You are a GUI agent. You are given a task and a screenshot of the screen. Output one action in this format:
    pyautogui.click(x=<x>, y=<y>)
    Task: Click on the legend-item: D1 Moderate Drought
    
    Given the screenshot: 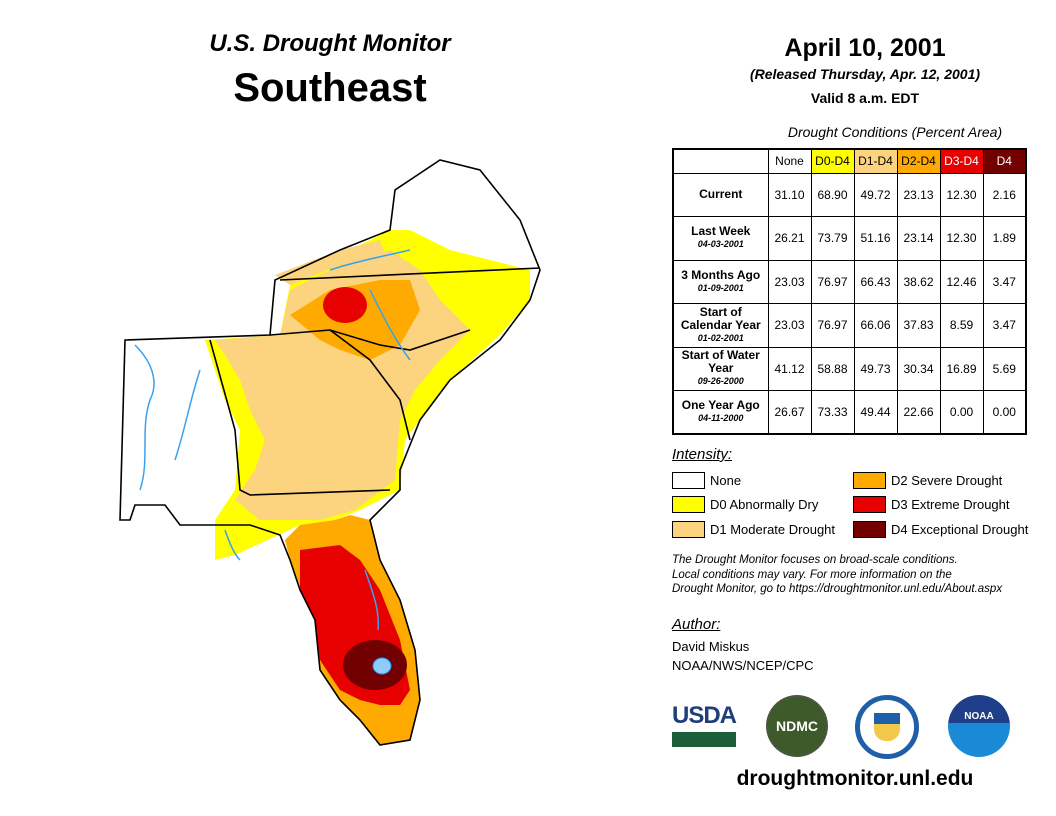 What is the action you would take?
    pyautogui.click(x=753, y=529)
    